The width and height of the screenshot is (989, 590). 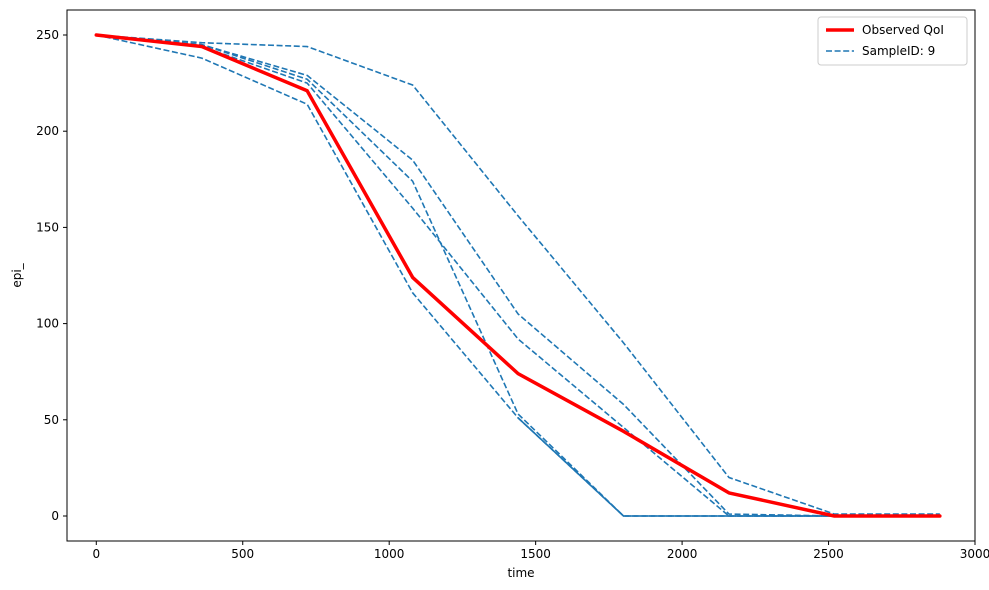 I want to click on x-tick-label: 2500, so click(x=828, y=554).